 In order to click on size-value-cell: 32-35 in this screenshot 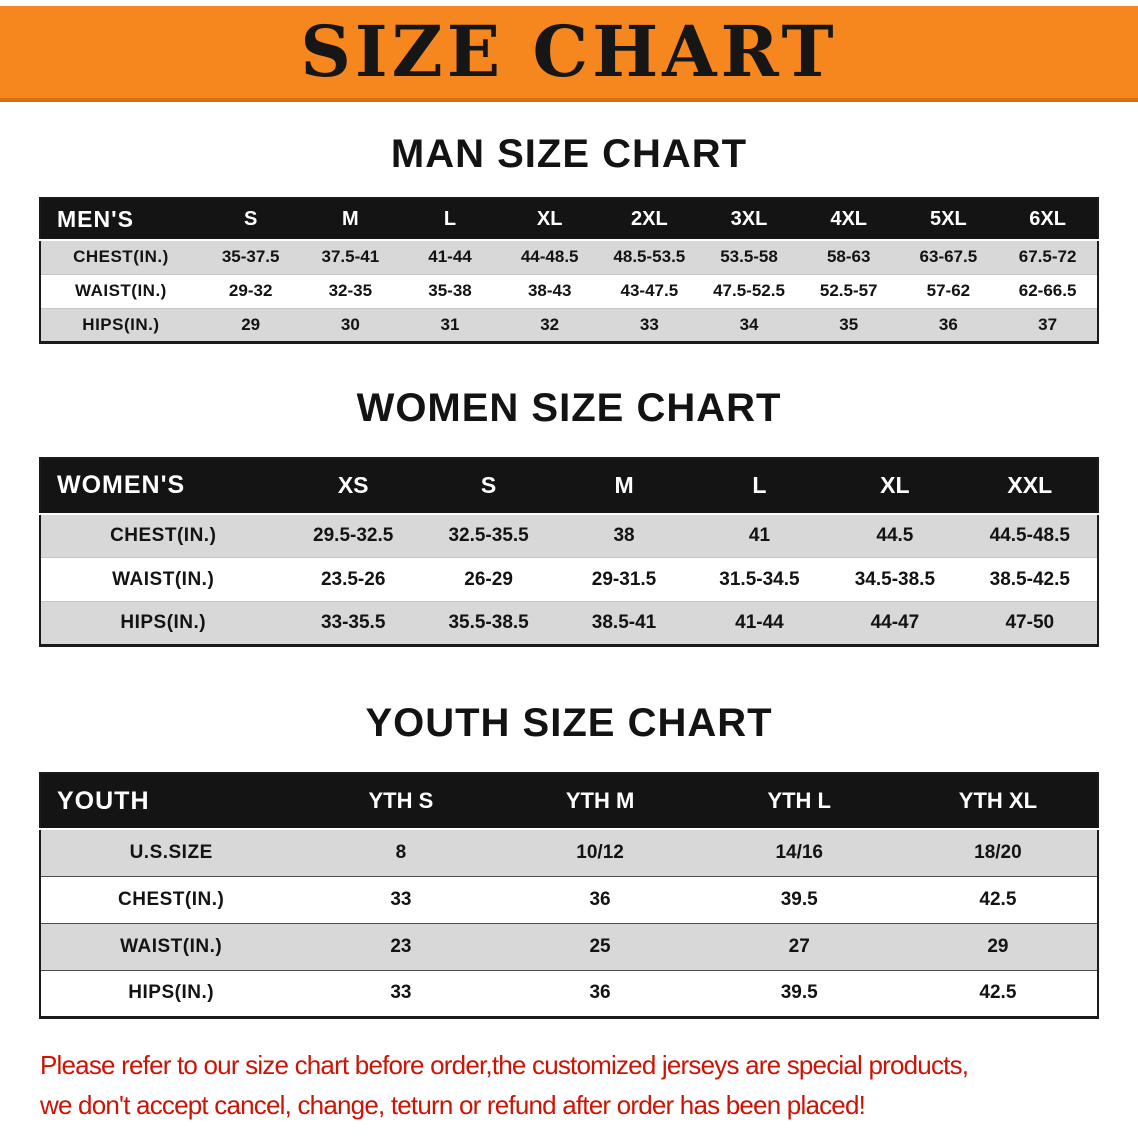, I will do `click(350, 290)`.